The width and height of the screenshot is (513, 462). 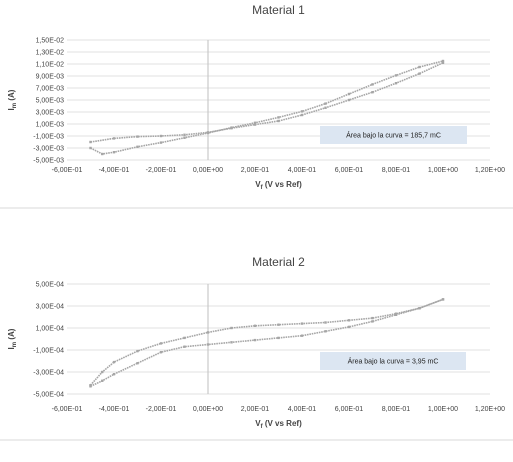 I want to click on y-tick-label: 5,00E-03, so click(x=50, y=101).